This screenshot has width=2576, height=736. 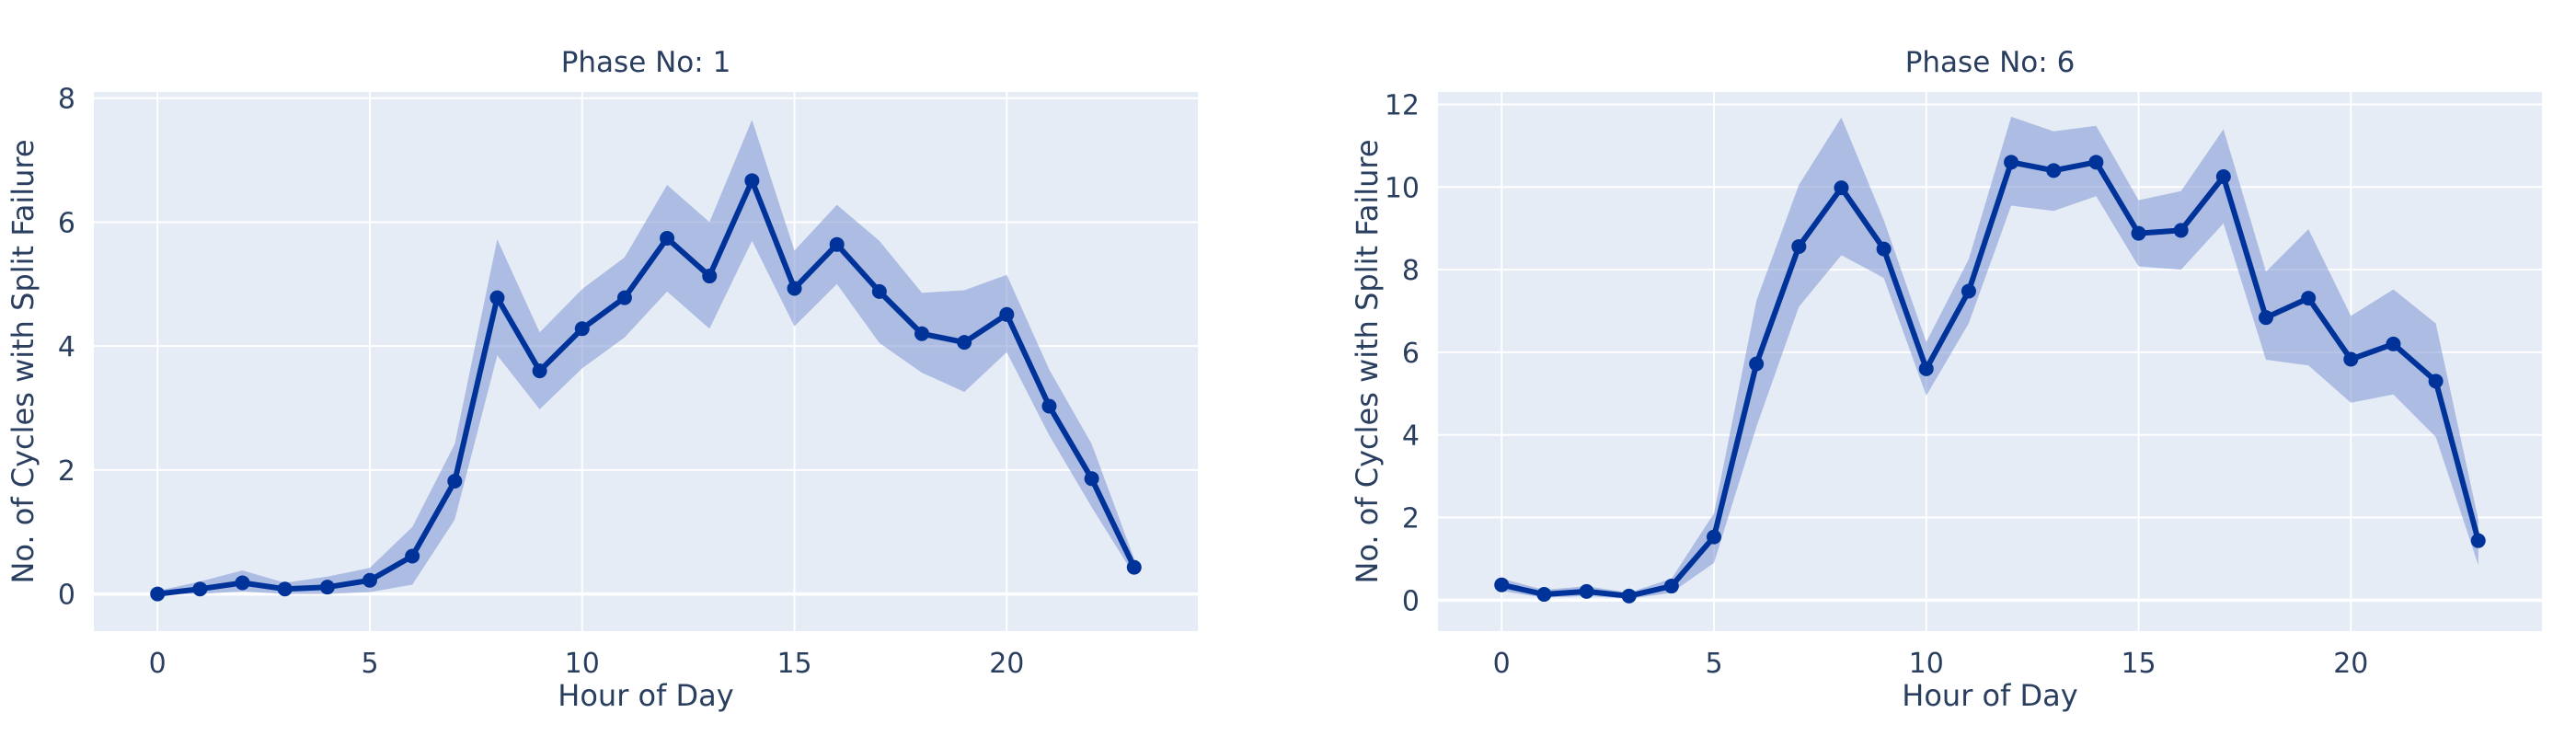 What do you see at coordinates (646, 62) in the screenshot?
I see `chart-title: Phase No: 1` at bounding box center [646, 62].